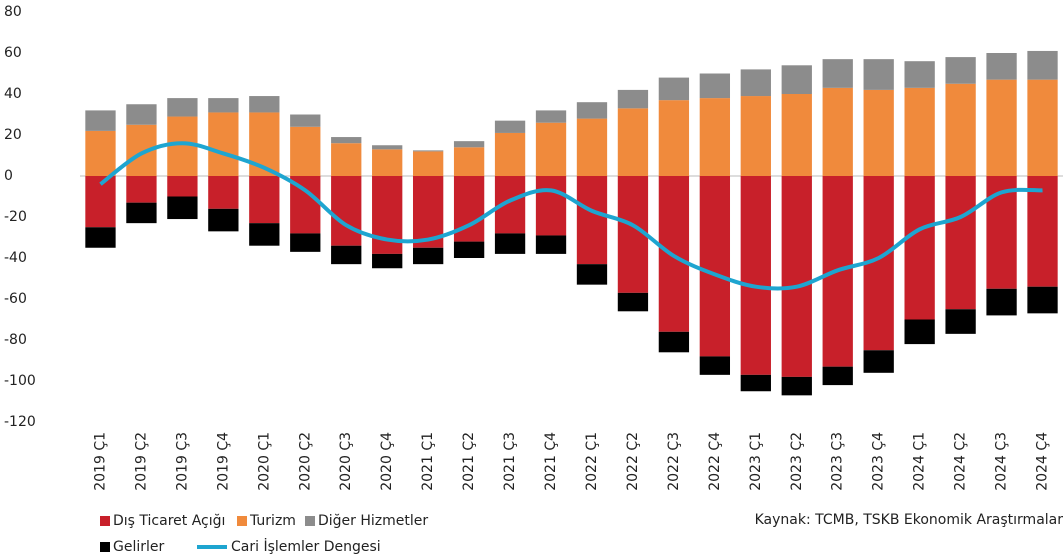  I want to click on x-tick-label: 2024 Ç4, so click(1043, 461).